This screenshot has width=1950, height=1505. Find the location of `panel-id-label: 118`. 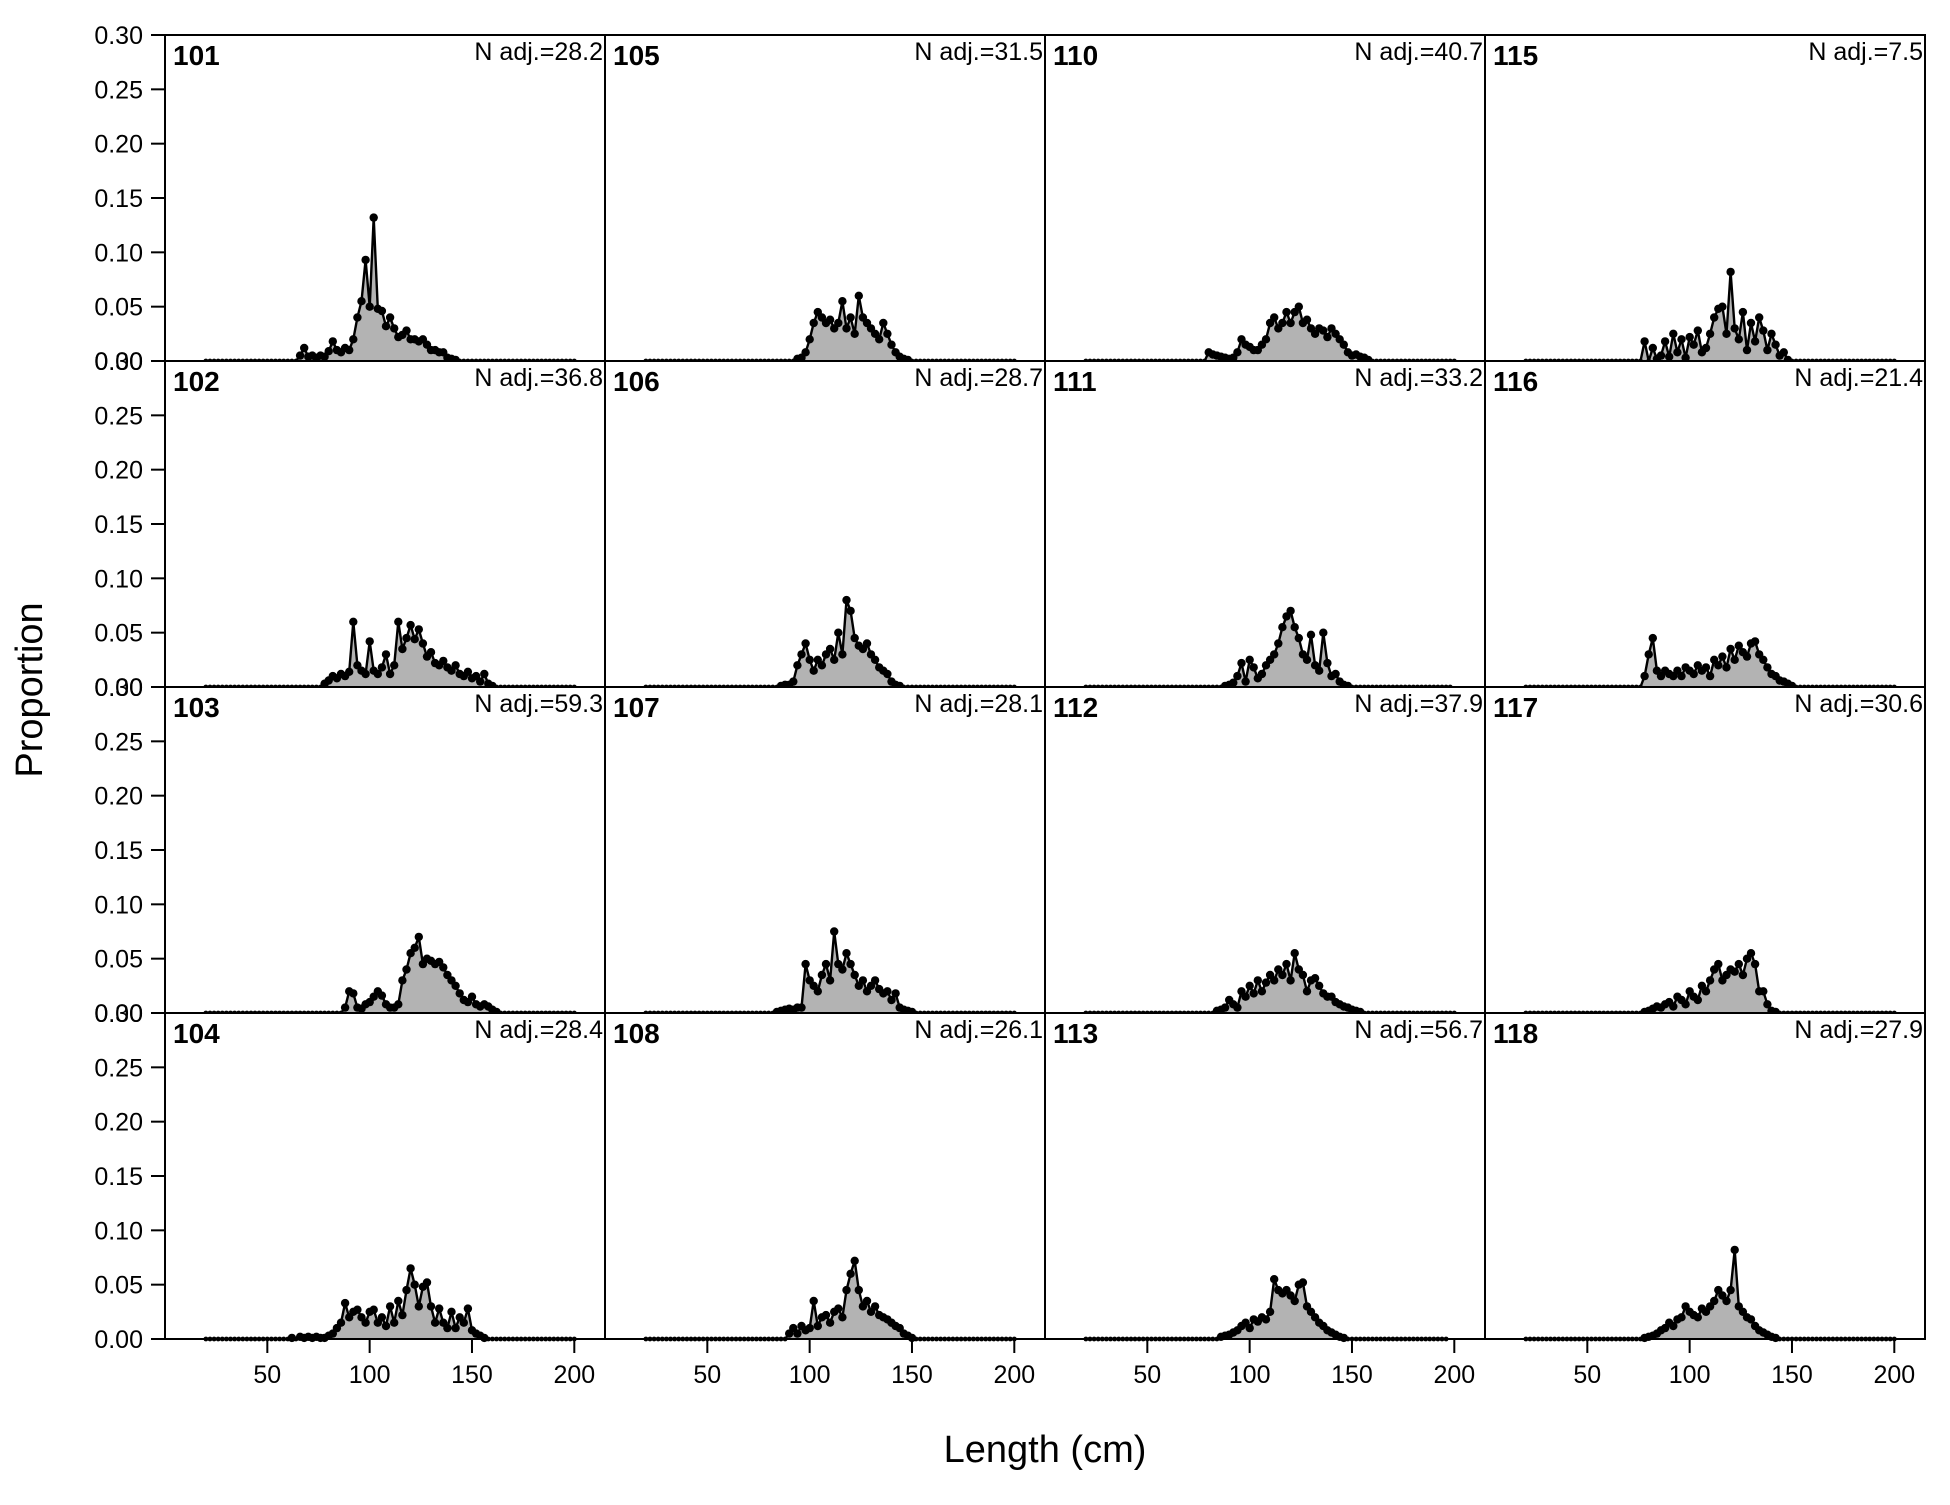

panel-id-label: 118 is located at coordinates (1515, 1033).